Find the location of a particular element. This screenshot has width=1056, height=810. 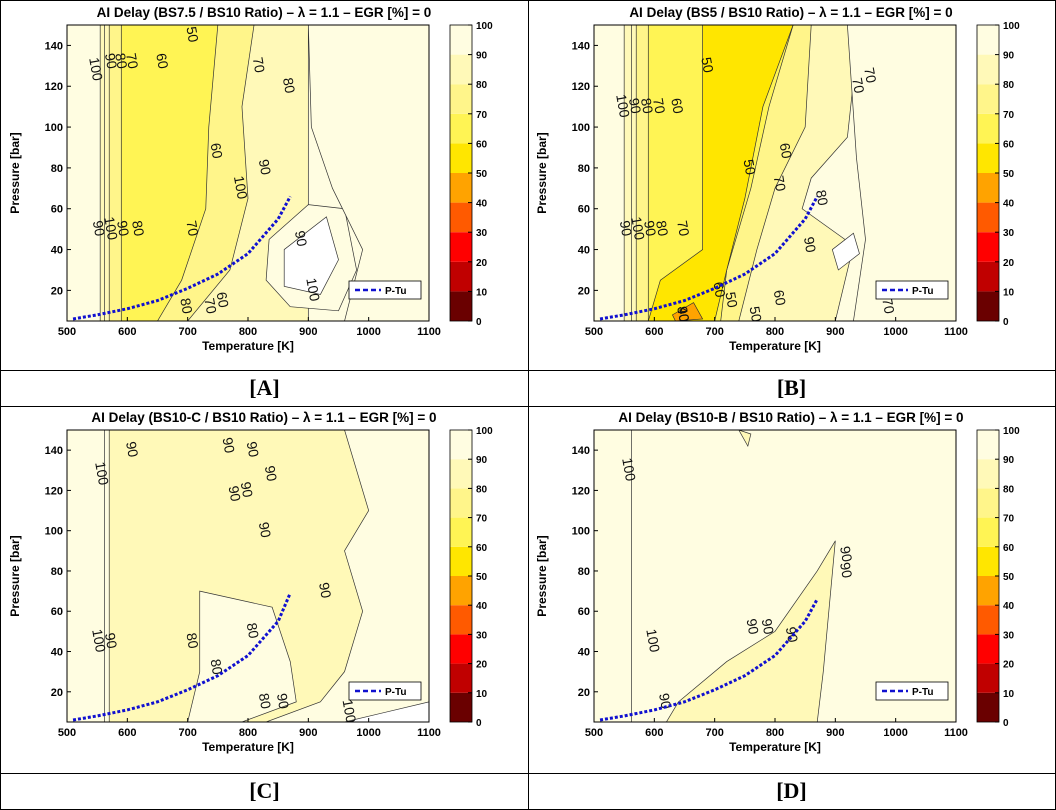

x-axis-label: Temperature [K] is located at coordinates (248, 747).